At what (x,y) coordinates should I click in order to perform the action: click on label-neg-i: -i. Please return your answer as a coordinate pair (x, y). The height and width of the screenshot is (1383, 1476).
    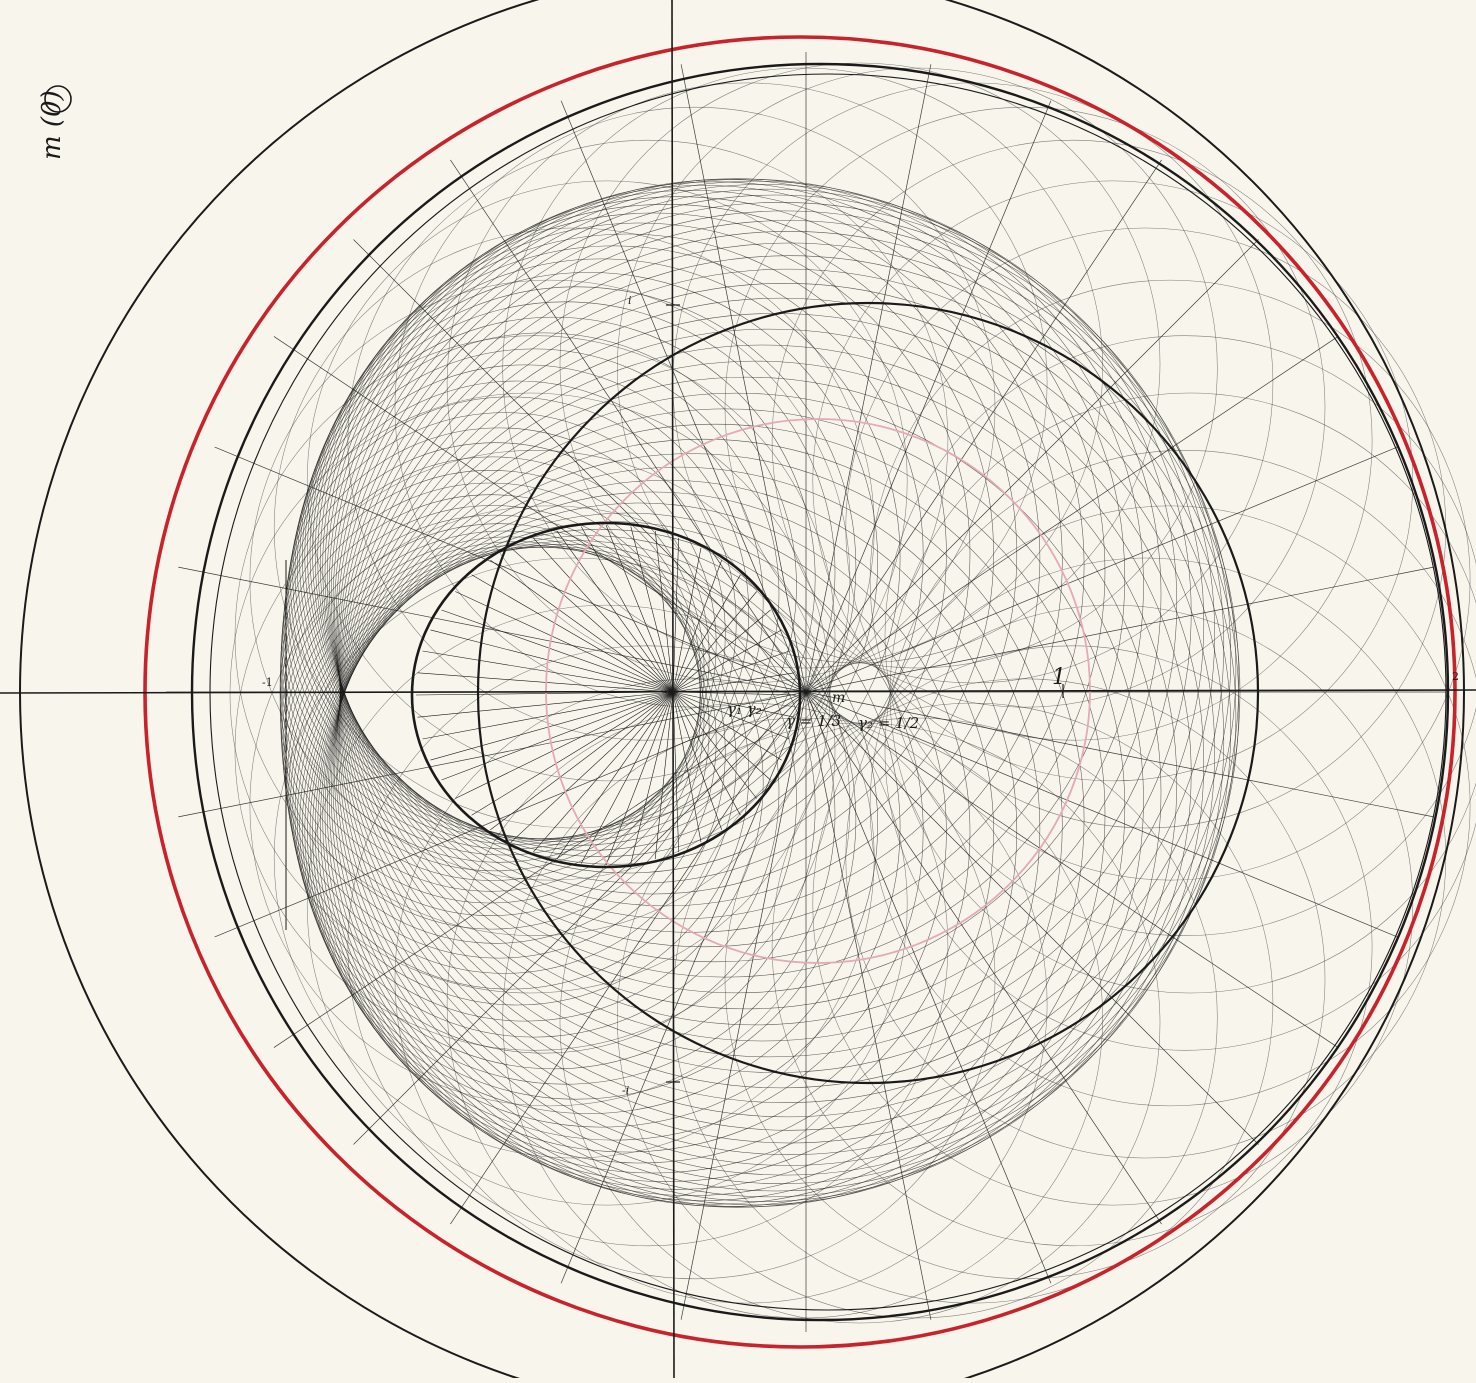
    Looking at the image, I should click on (625, 1090).